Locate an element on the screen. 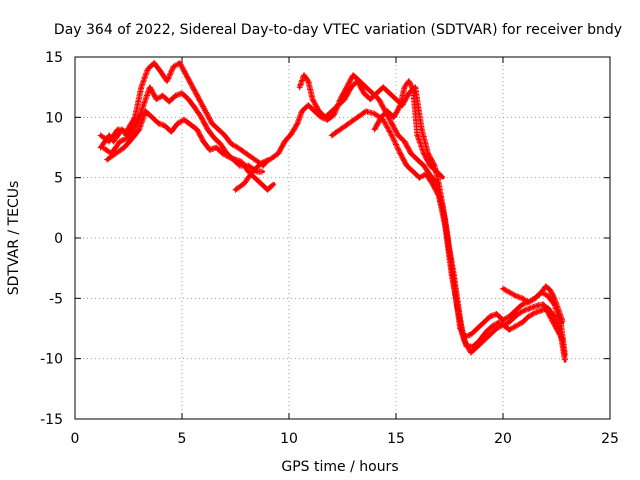  series-track-i is located at coordinates (119, 133).